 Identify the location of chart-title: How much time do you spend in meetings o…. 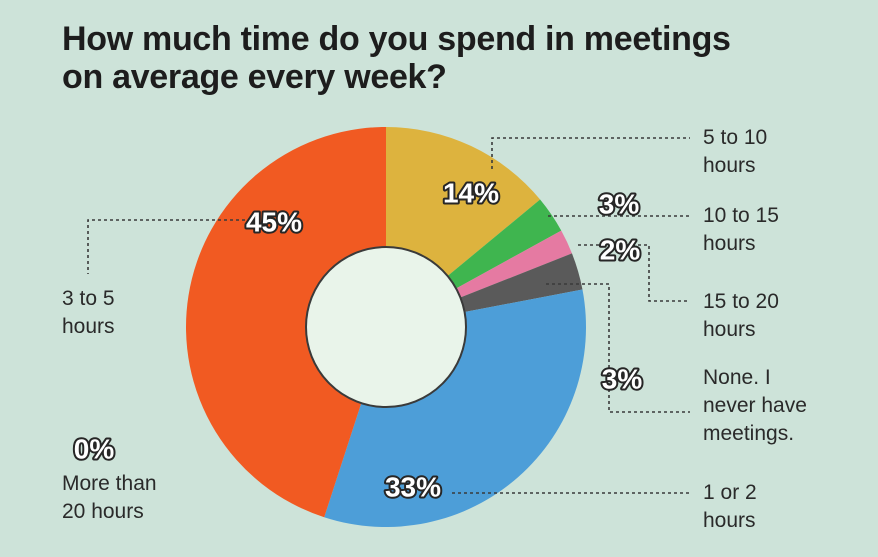
(442, 58).